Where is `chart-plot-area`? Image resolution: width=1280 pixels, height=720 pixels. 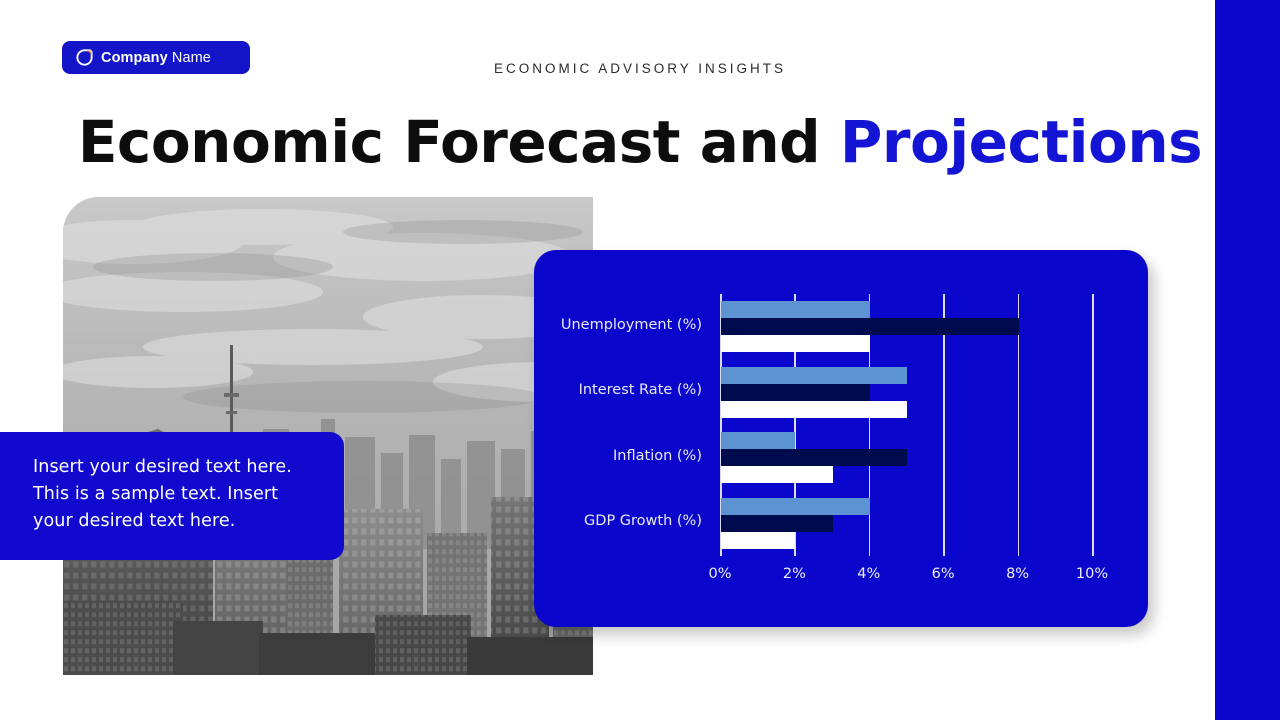
chart-plot-area is located at coordinates (907, 425).